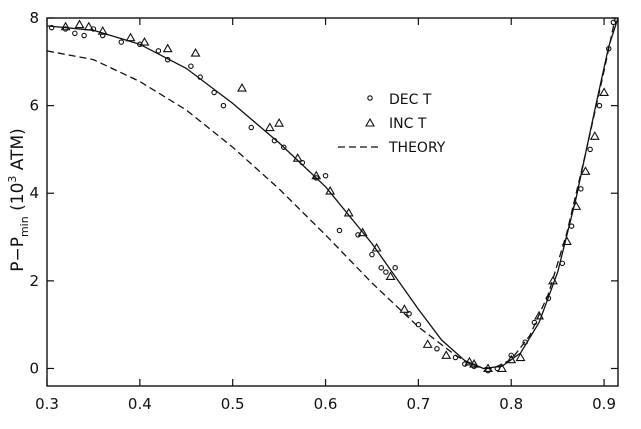 This screenshot has width=641, height=429. Describe the element at coordinates (408, 124) in the screenshot. I see `legend-label-inc-t: INC T` at that location.